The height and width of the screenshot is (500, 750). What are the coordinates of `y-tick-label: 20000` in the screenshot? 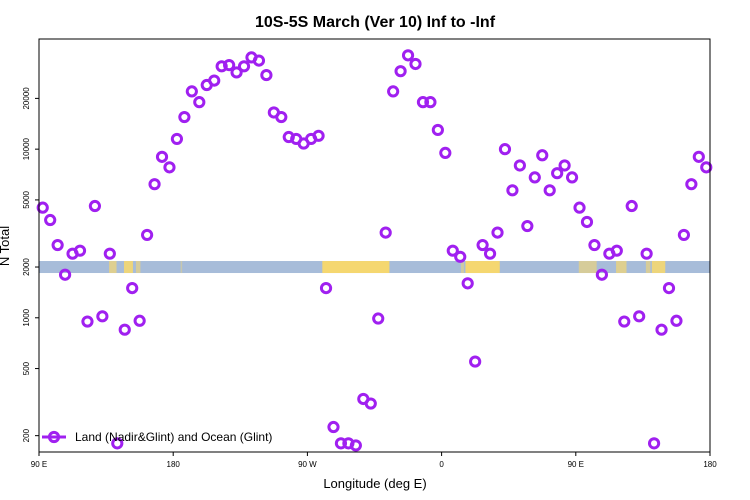 It's located at (26, 98).